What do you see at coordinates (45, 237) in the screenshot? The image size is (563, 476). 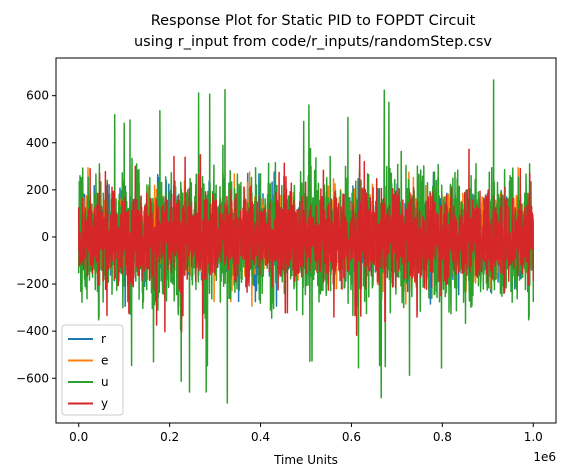 I see `y-tick-label: 0` at bounding box center [45, 237].